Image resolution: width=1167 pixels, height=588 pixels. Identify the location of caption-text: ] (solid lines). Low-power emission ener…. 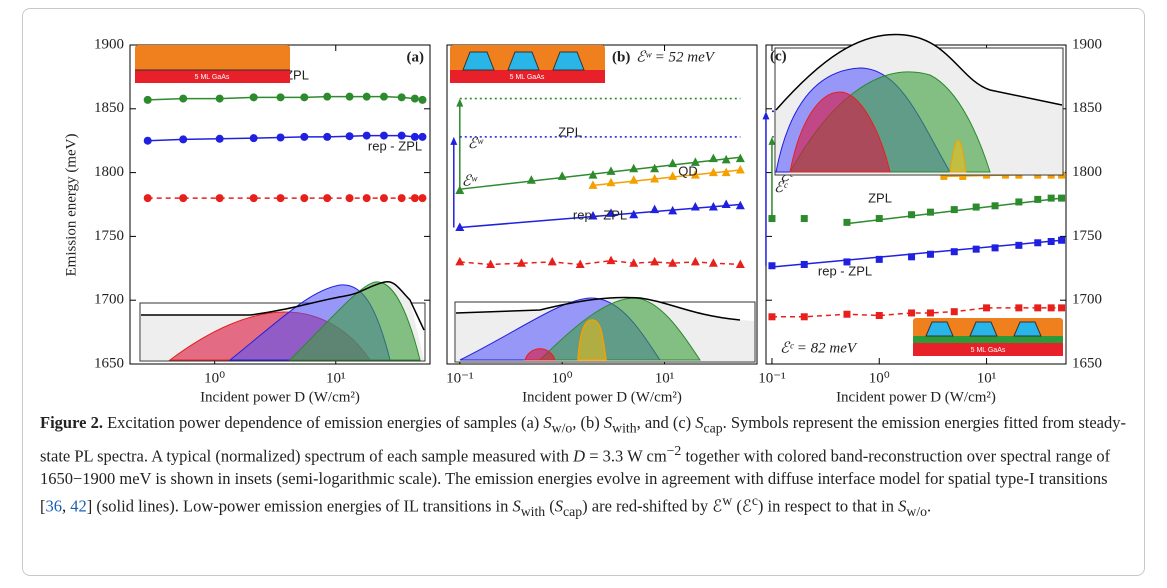
(299, 506).